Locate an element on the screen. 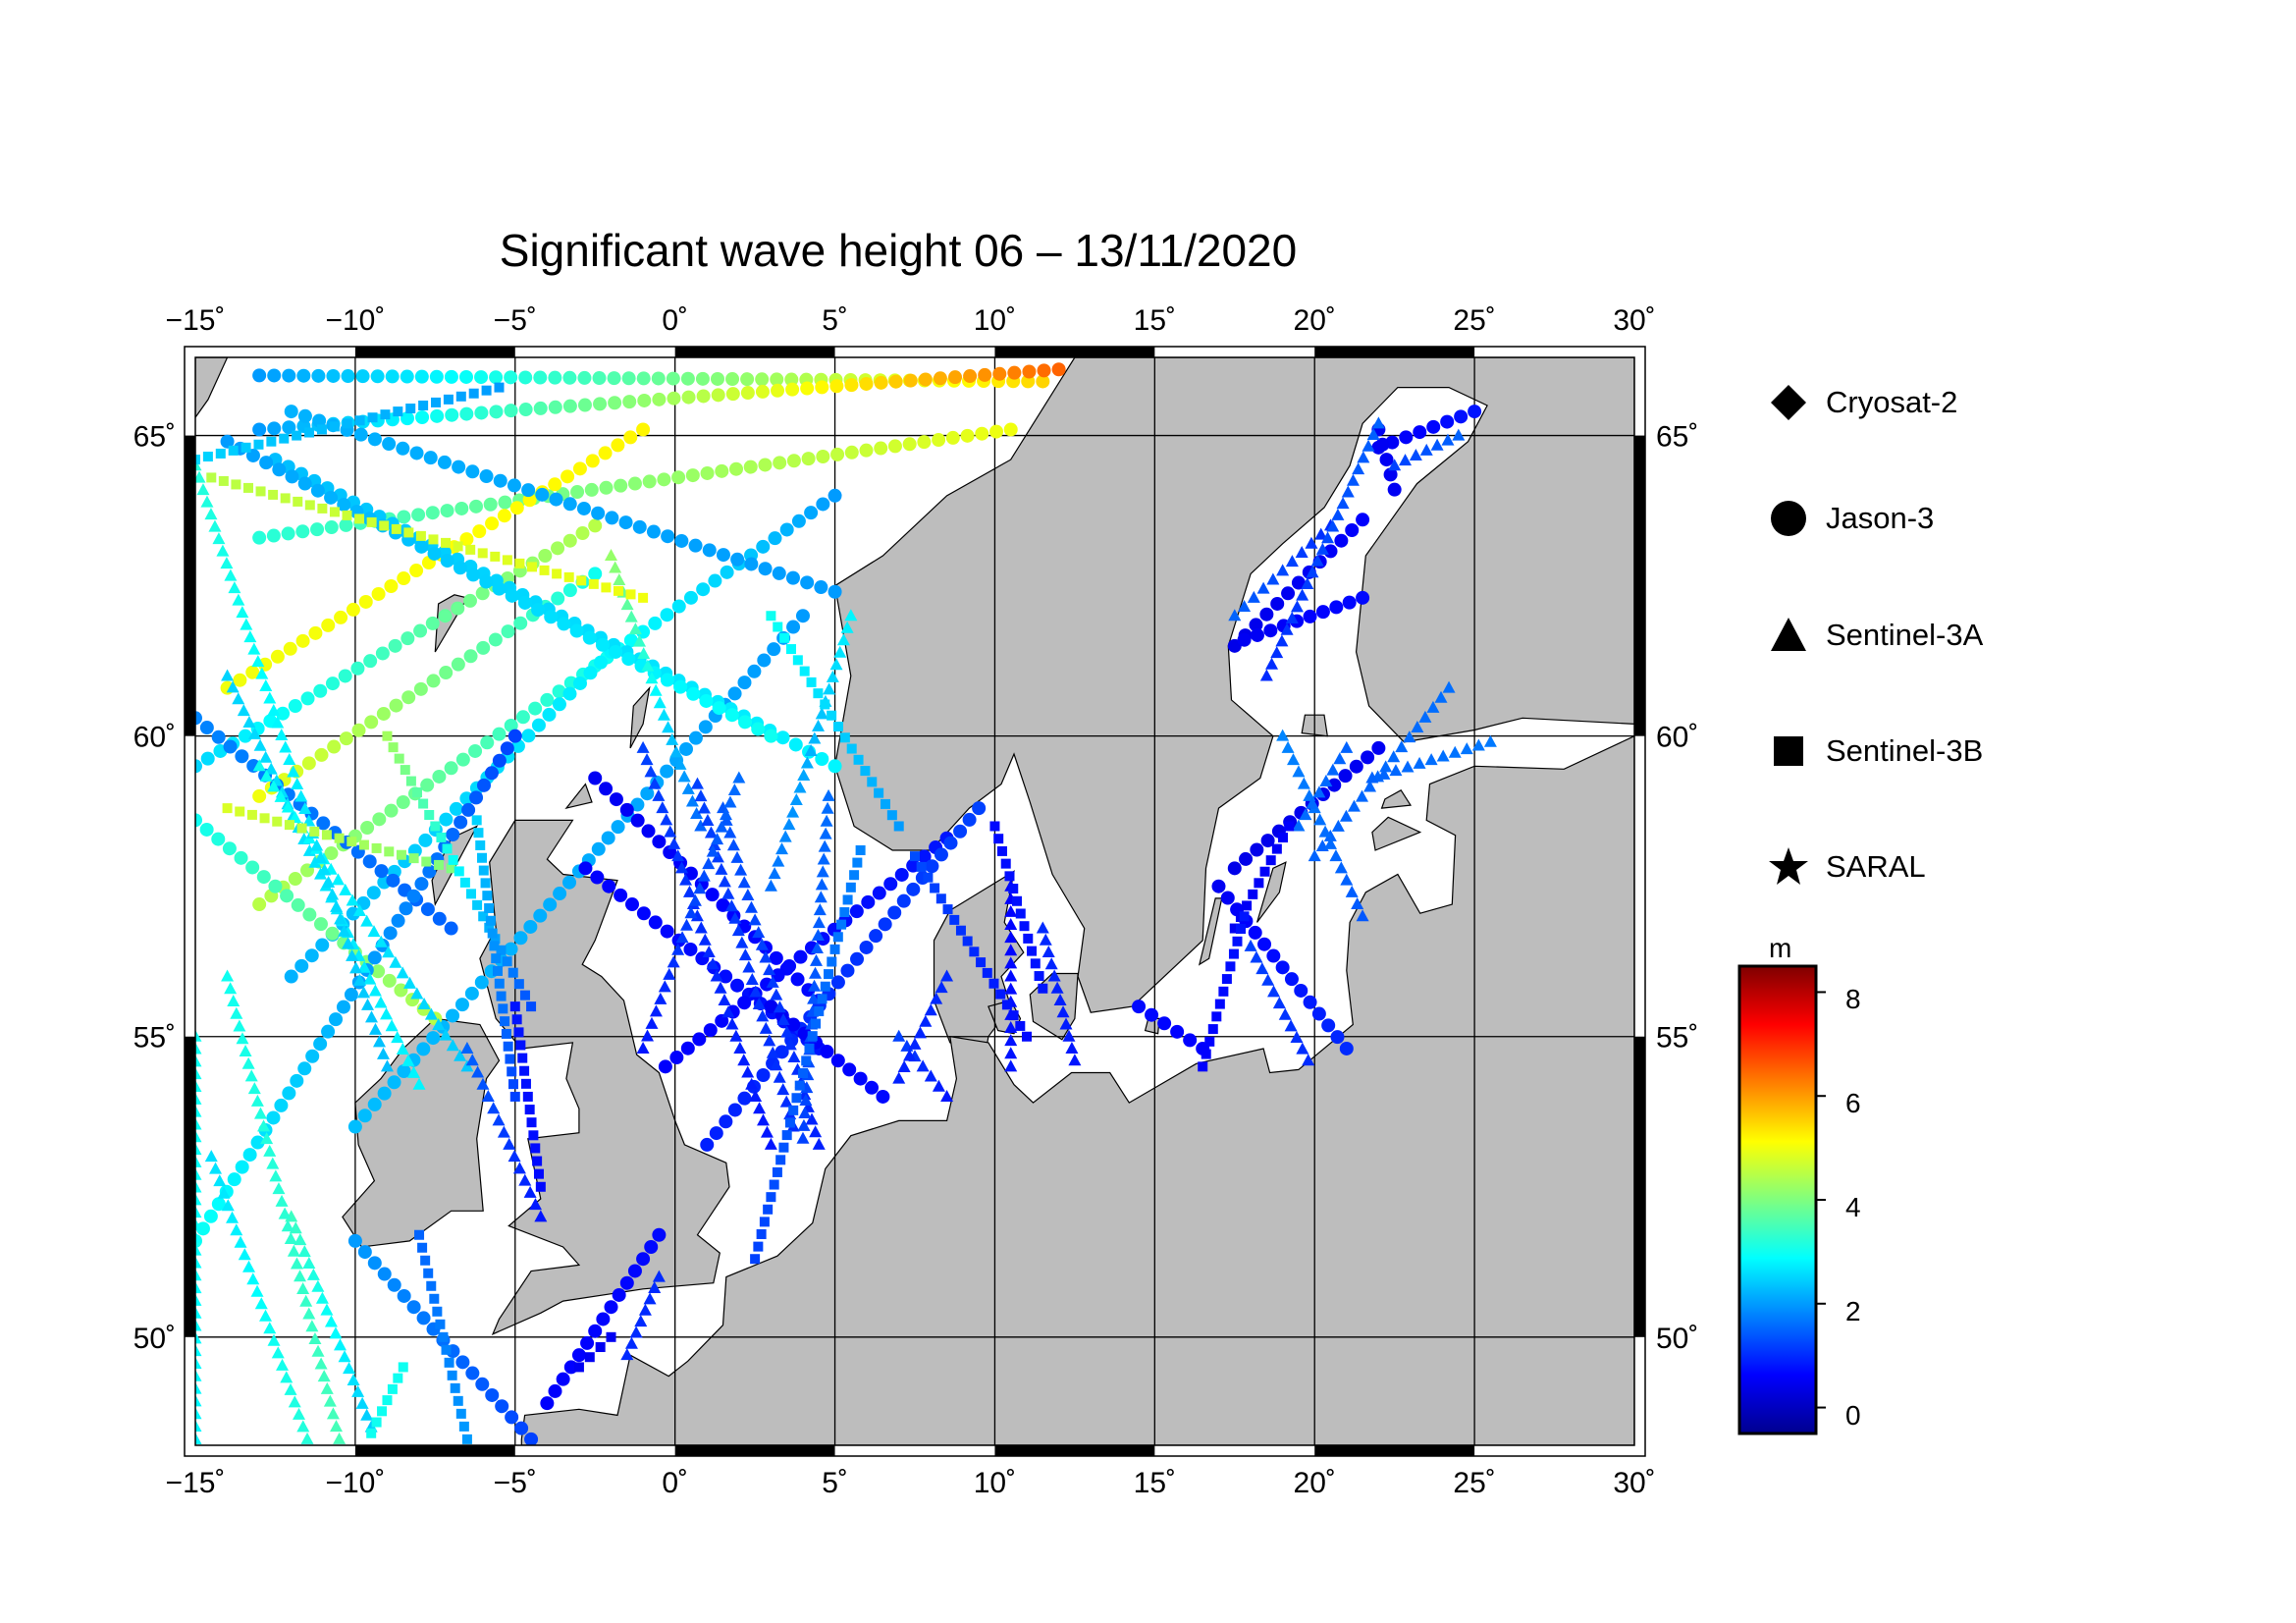  legend-label: Sentinel-3B is located at coordinates (1905, 750).